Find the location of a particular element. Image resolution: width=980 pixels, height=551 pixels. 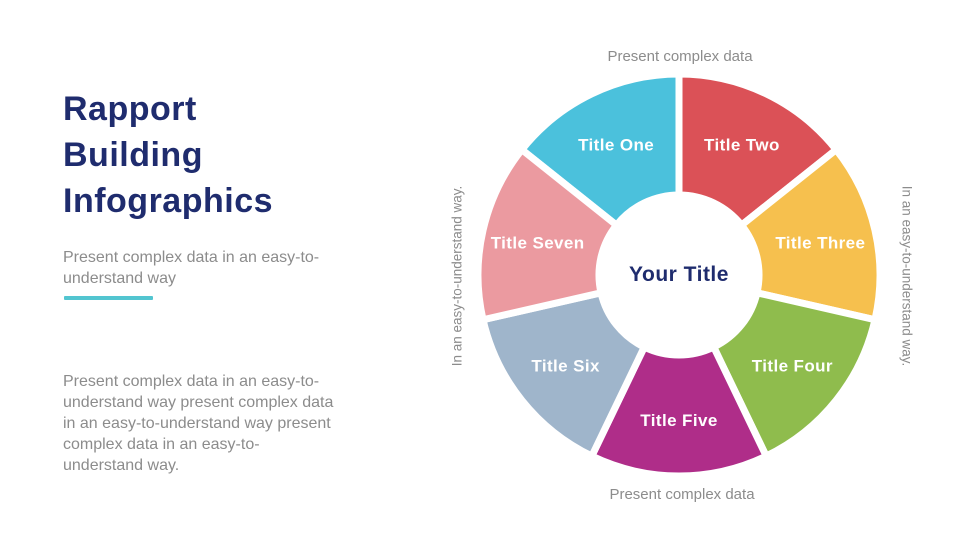

wheel-segment-title-three is located at coordinates (810, 234).